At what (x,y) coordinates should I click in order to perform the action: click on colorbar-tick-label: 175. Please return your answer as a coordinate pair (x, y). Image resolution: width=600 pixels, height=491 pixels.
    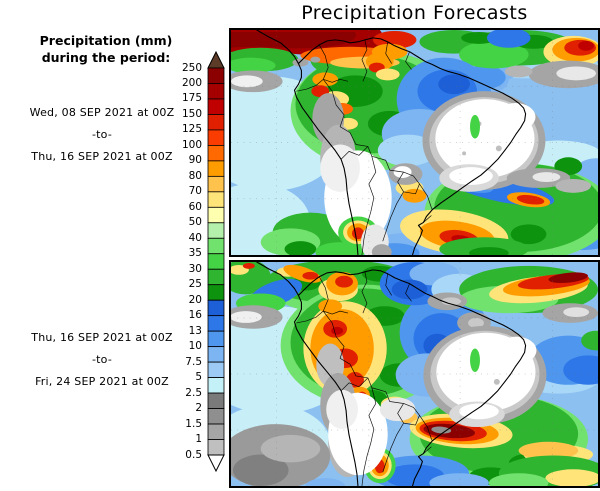
    Looking at the image, I should click on (191, 98).